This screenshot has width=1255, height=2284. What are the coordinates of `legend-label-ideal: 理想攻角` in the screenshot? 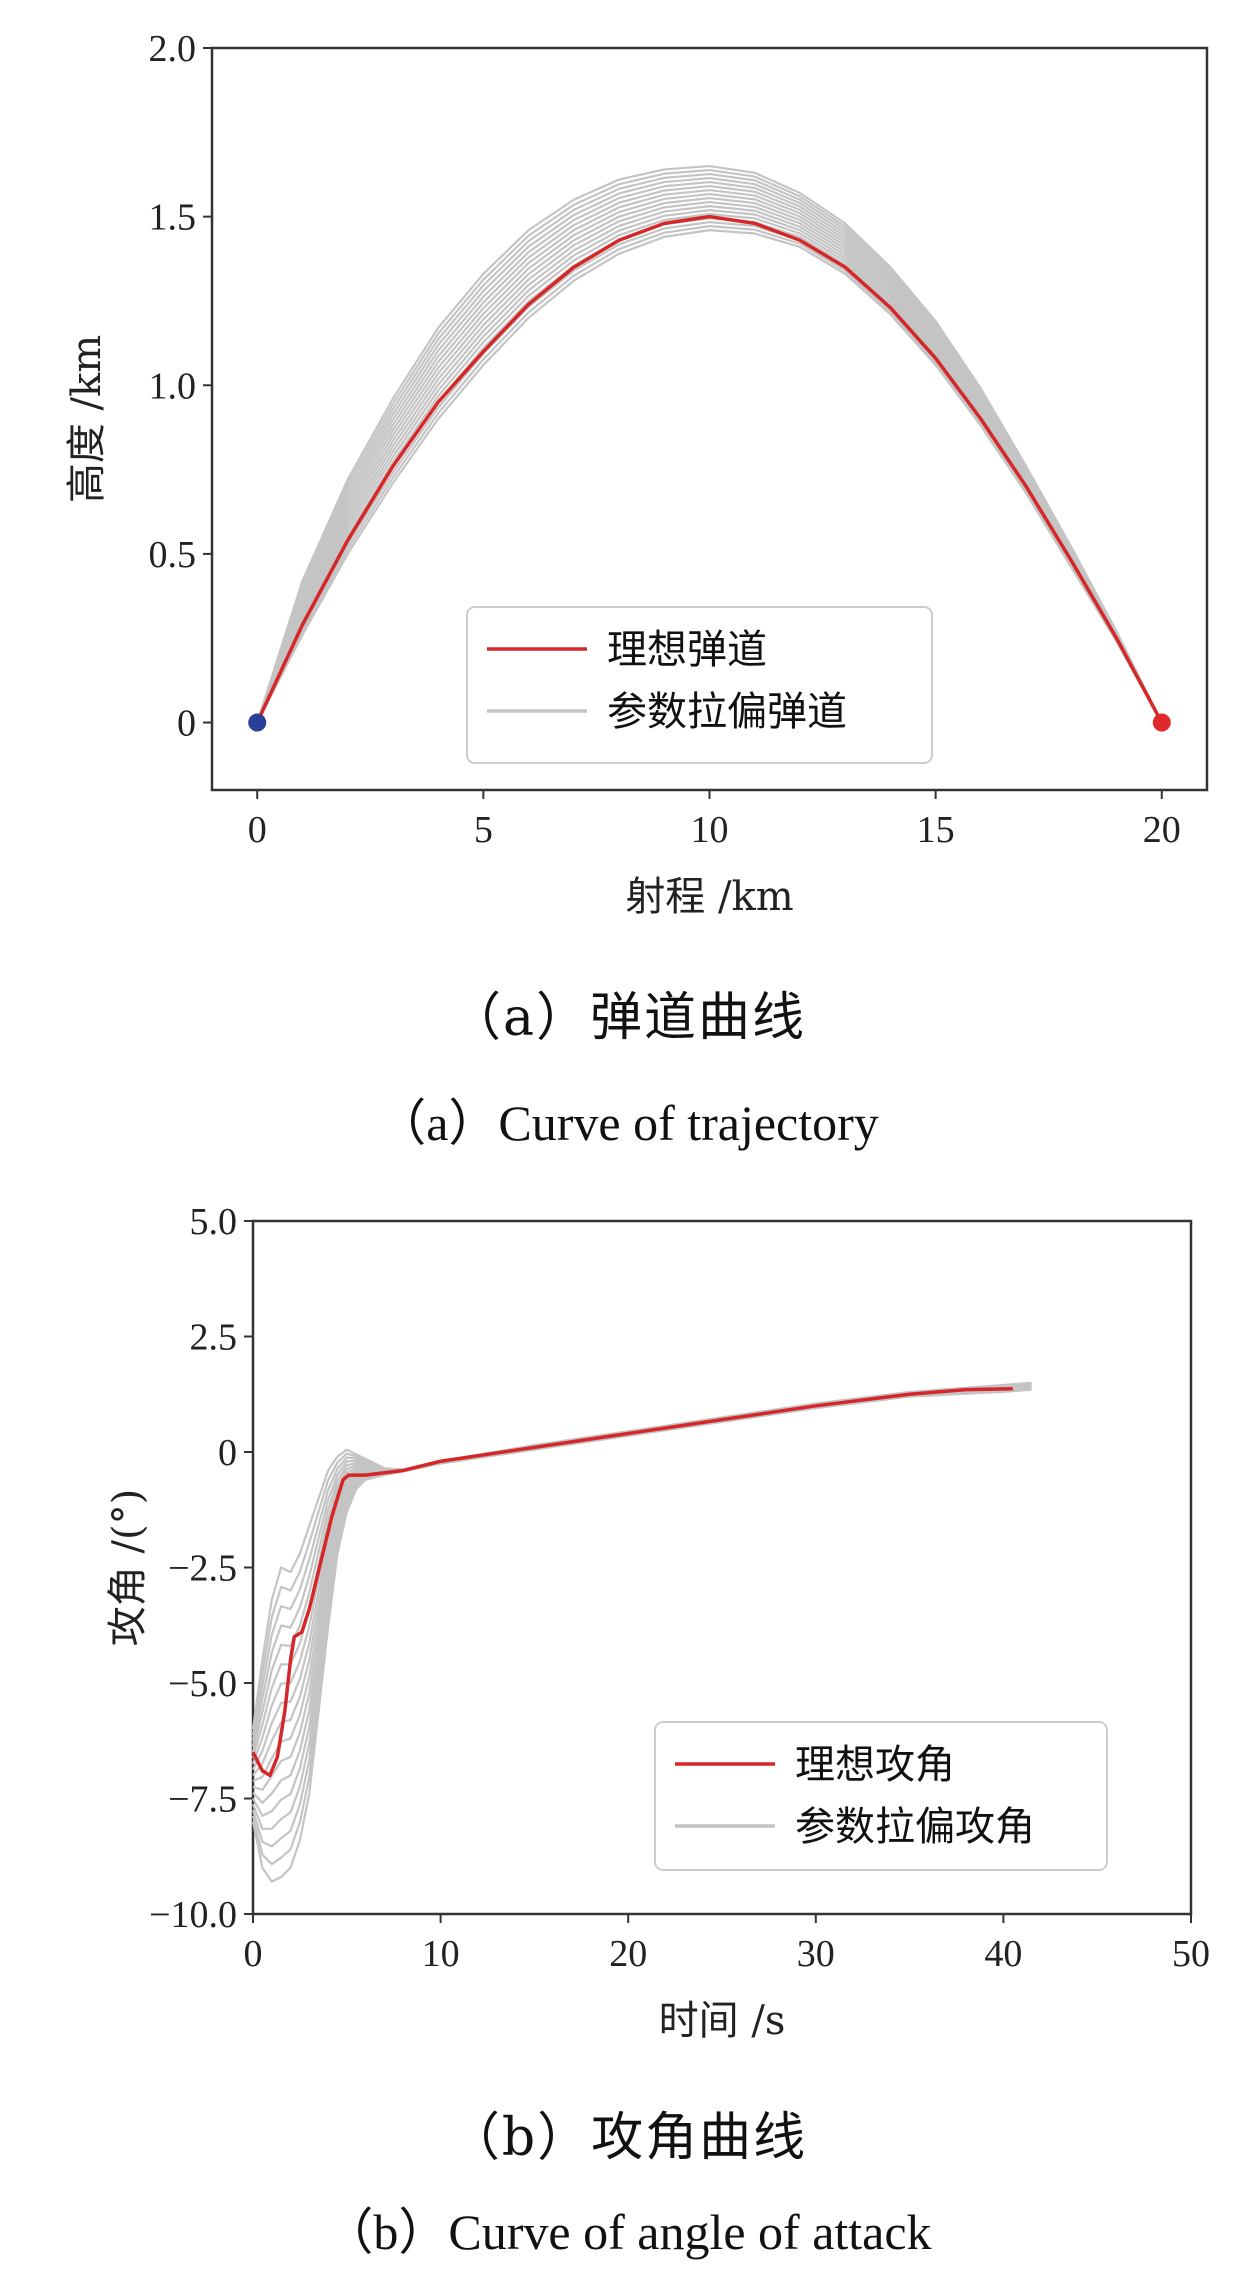 It's located at (875, 1765).